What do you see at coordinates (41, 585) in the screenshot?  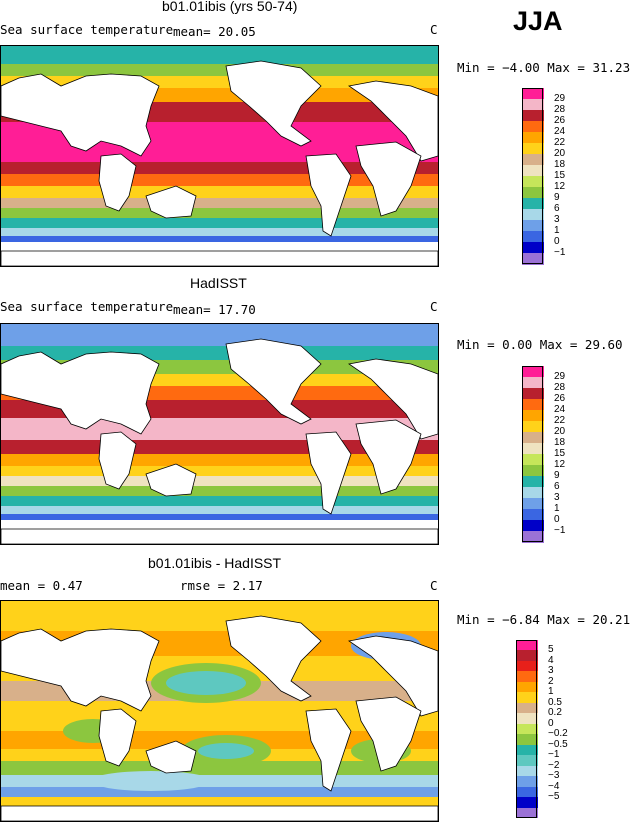 I see `panel-3-mean: mean = 0.47` at bounding box center [41, 585].